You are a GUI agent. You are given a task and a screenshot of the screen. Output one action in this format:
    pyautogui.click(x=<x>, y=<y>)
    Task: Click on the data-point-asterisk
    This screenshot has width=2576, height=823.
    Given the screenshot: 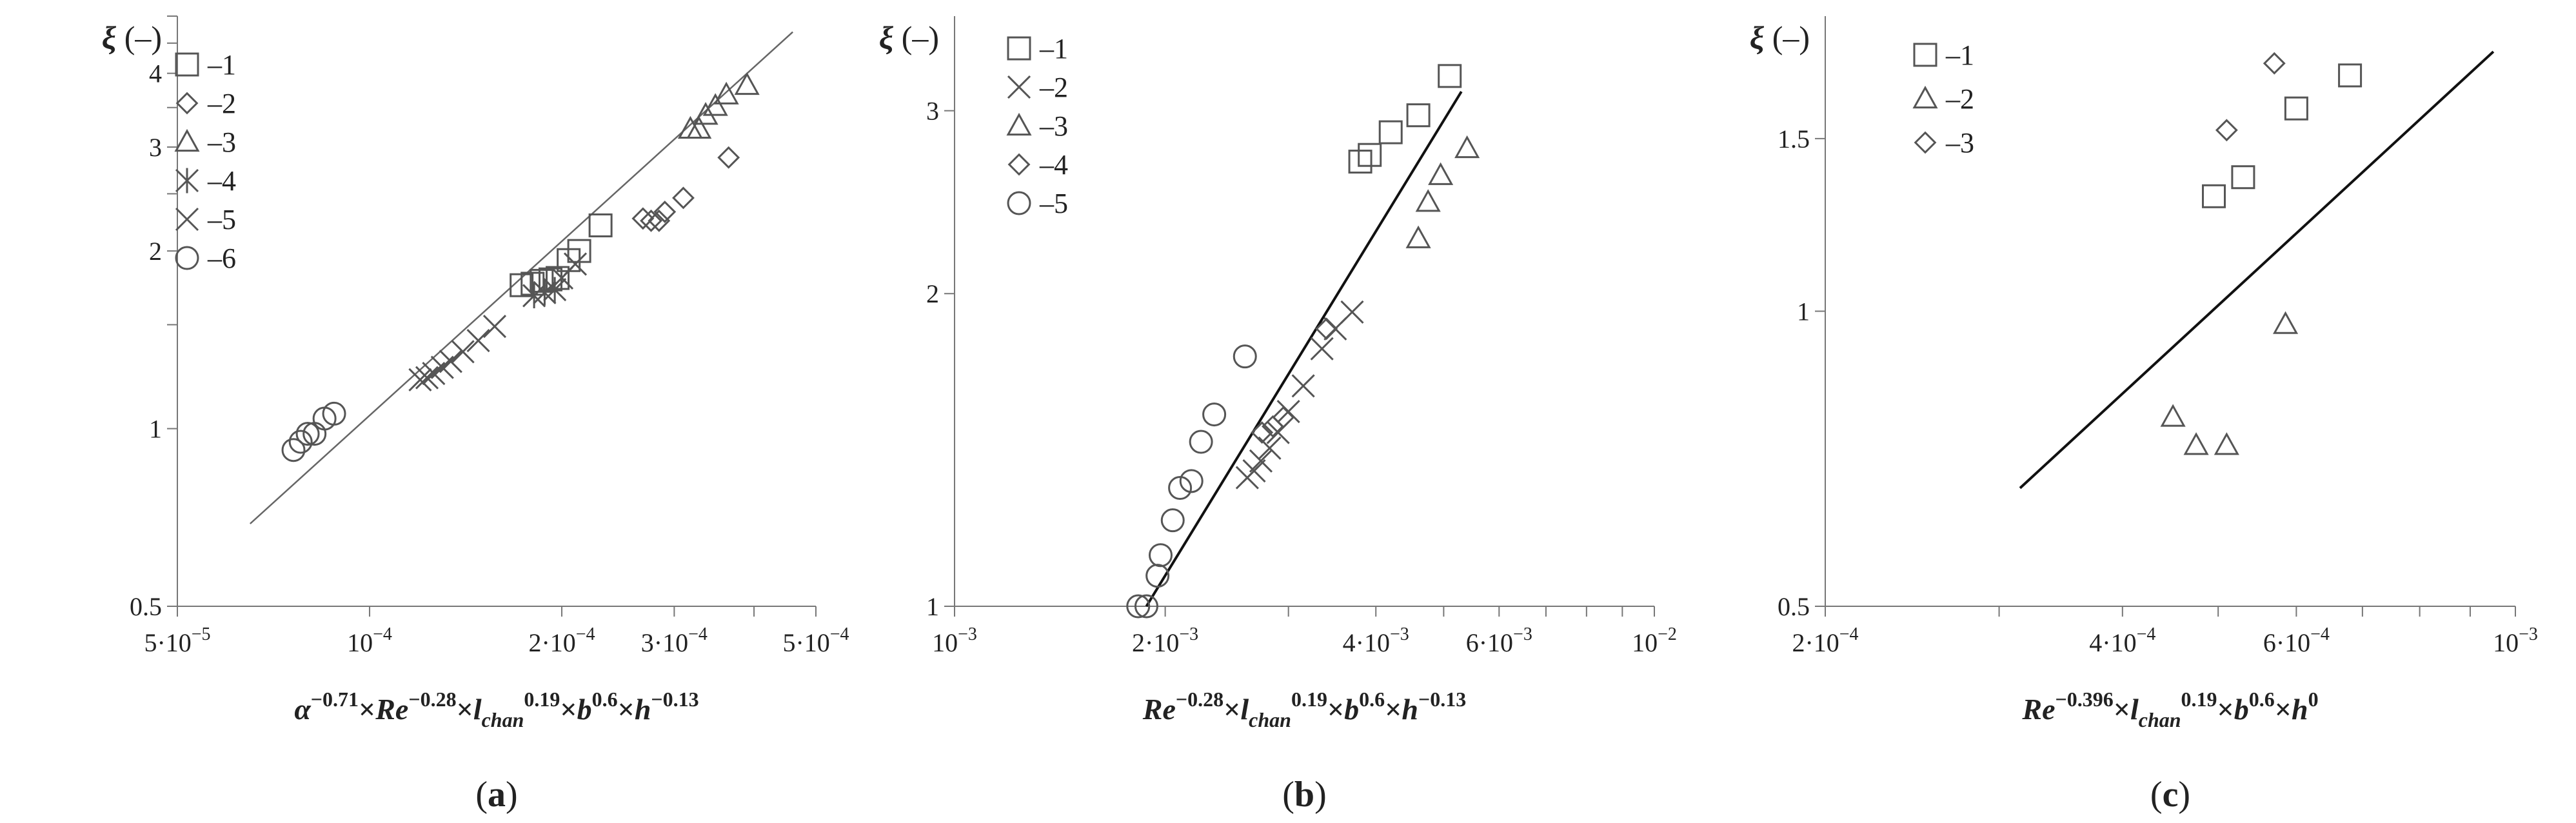 What is the action you would take?
    pyautogui.click(x=555, y=289)
    